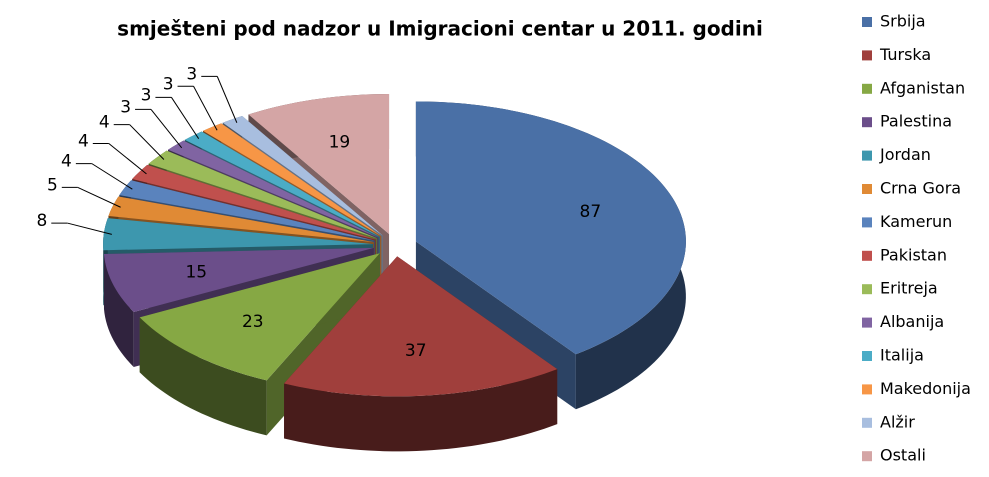  Describe the element at coordinates (905, 54) in the screenshot. I see `legend-label: Turska` at that location.